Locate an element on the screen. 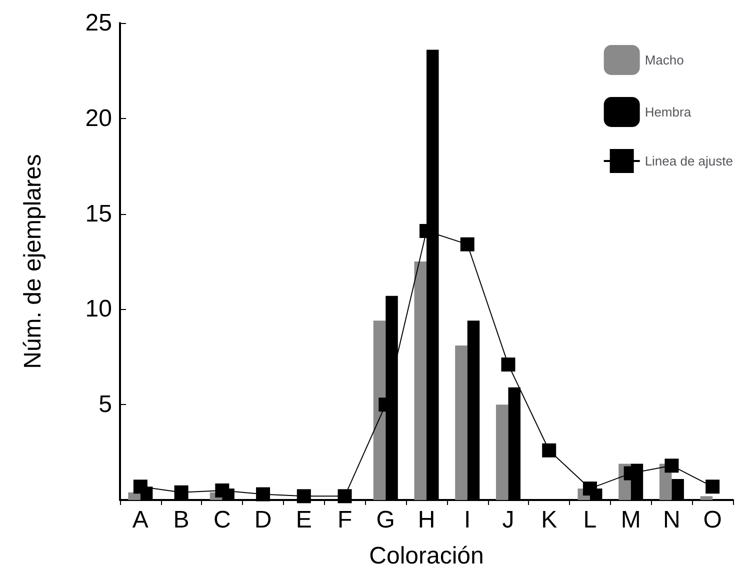  y-tick-label: 25 is located at coordinates (98, 23).